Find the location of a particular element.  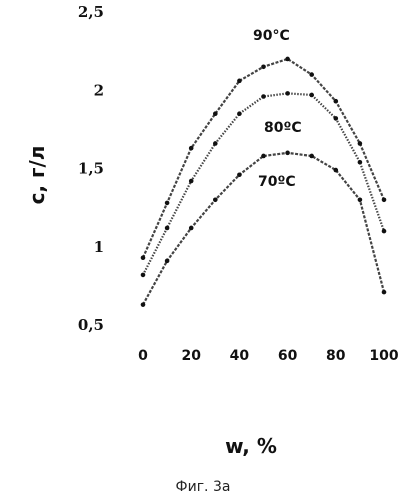

y-tick-label: 2 is located at coordinates (99, 90).